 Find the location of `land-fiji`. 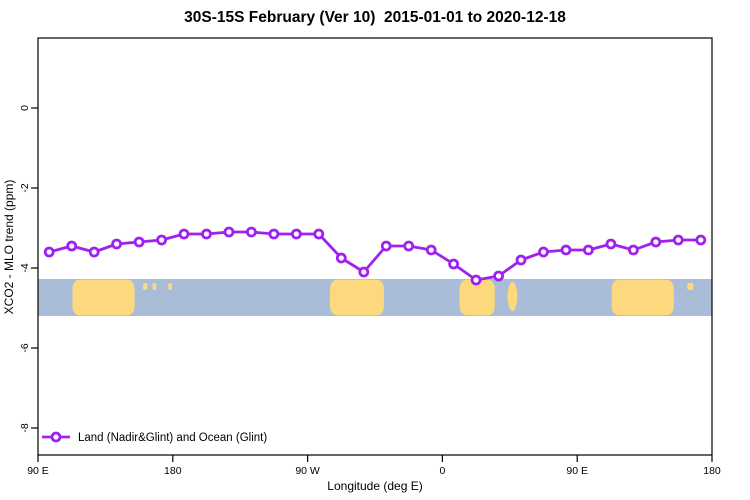

land-fiji is located at coordinates (170, 286).